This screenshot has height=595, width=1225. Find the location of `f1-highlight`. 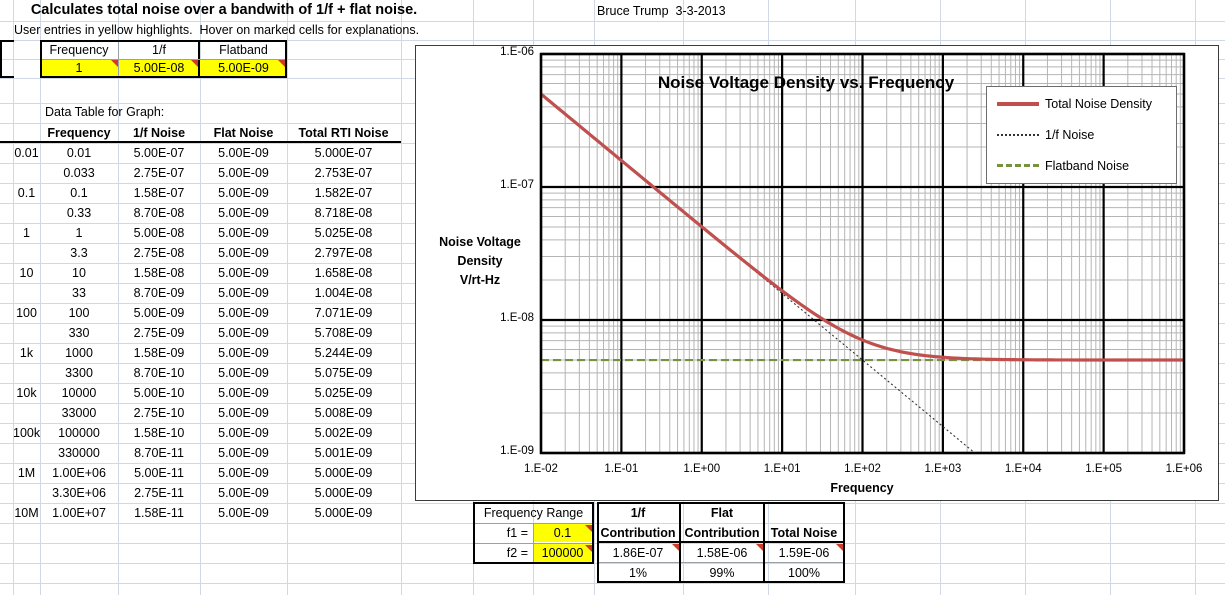

f1-highlight is located at coordinates (562, 533).